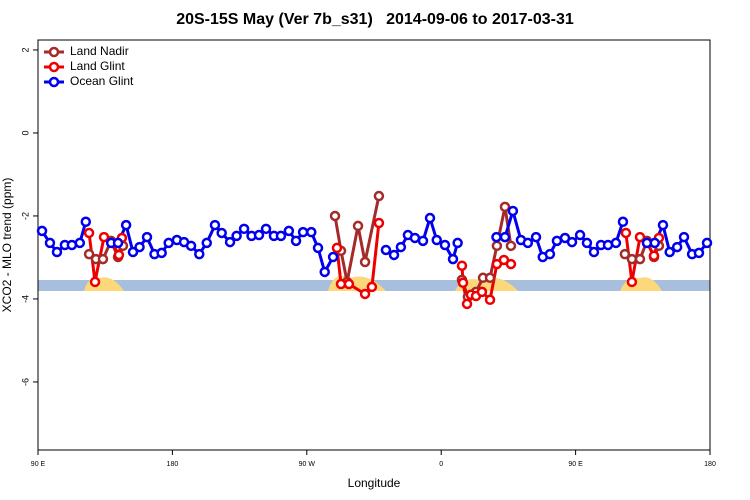 Image resolution: width=750 pixels, height=500 pixels. What do you see at coordinates (441, 464) in the screenshot?
I see `x-tick-label: 0` at bounding box center [441, 464].